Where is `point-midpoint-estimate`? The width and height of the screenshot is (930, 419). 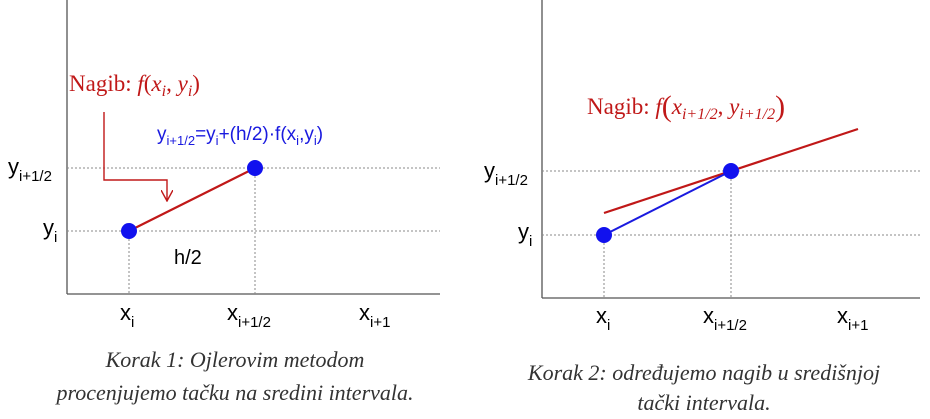 point-midpoint-estimate is located at coordinates (255, 168).